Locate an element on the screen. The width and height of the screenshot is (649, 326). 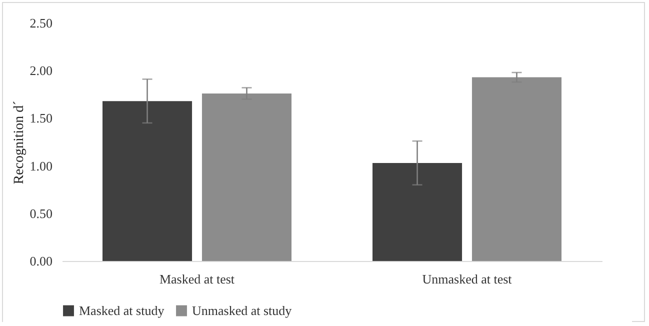
y-axis-title: Recognition d´ is located at coordinates (19, 142).